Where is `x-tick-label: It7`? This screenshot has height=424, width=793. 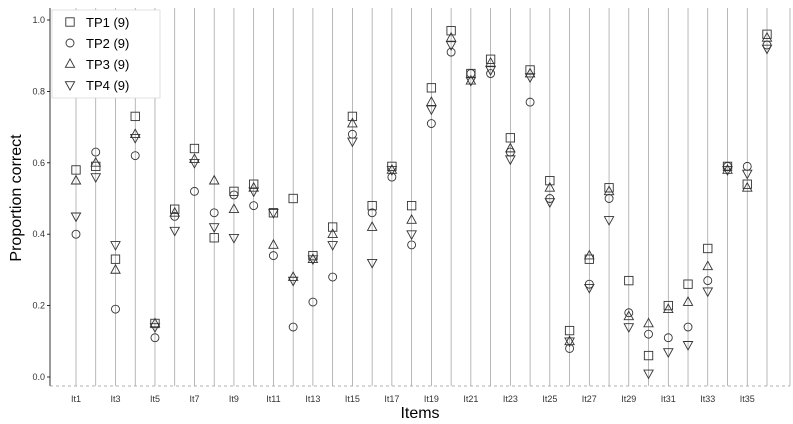 x-tick-label: It7 is located at coordinates (194, 399).